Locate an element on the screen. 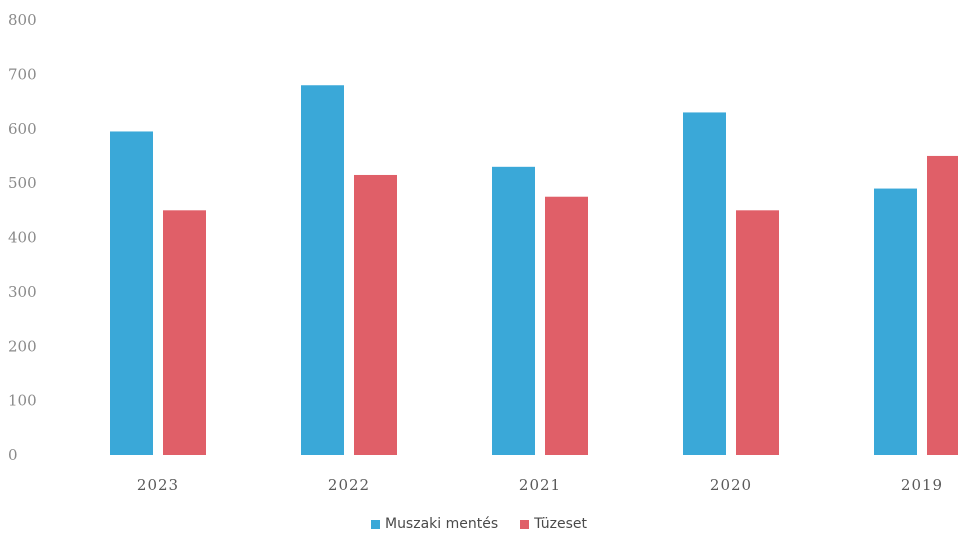 This screenshot has height=537, width=958. legend-swatch-muszaki-mentes is located at coordinates (375, 524).